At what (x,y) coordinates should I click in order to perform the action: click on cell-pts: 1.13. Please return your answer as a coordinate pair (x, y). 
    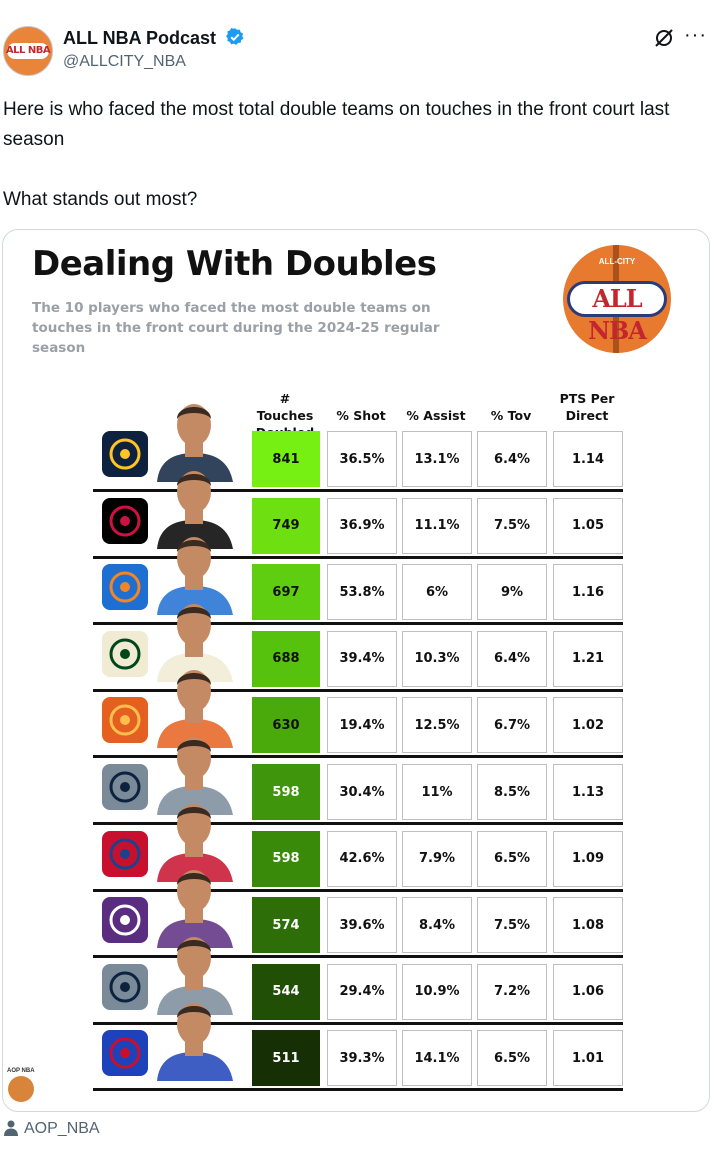
    Looking at the image, I should click on (588, 792).